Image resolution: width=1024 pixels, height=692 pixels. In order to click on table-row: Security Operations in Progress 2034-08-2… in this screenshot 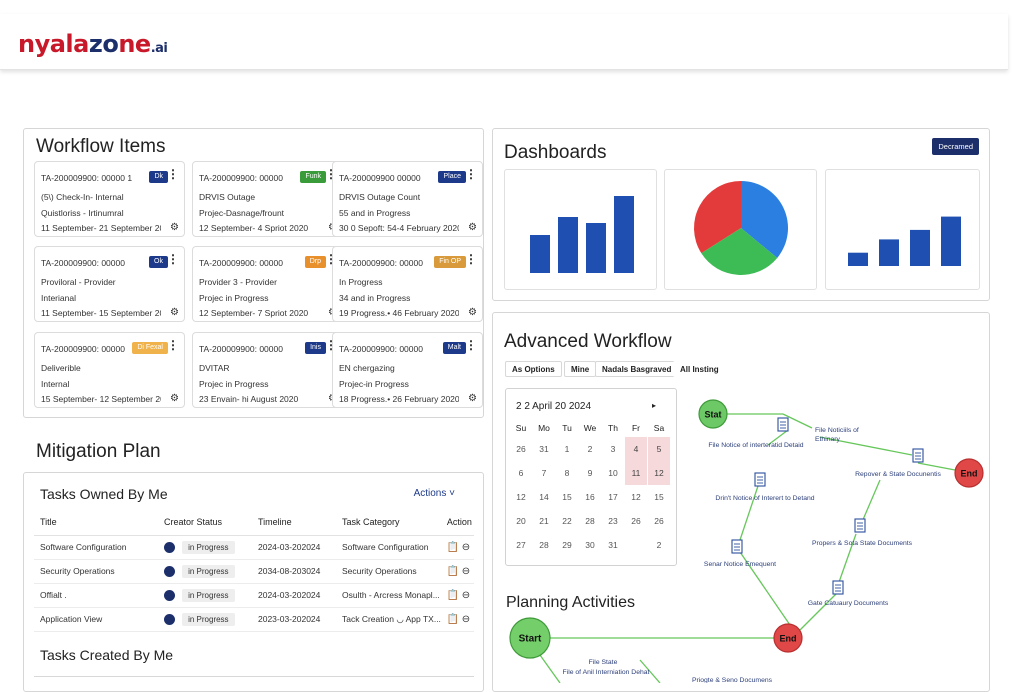, I will do `click(254, 571)`.